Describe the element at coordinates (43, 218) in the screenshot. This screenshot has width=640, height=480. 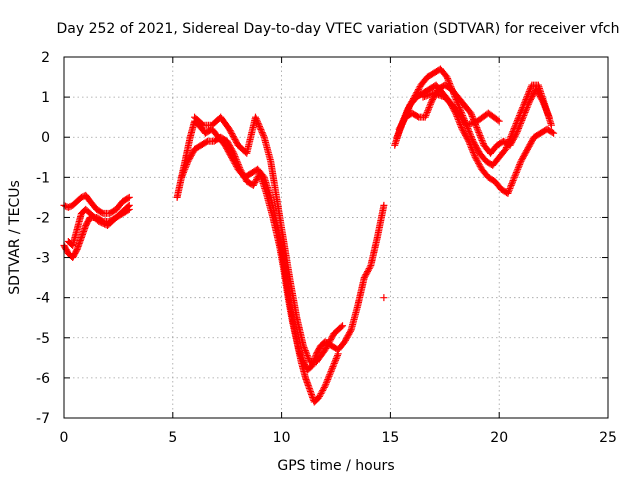
I see `y-tick-label: -2` at that location.